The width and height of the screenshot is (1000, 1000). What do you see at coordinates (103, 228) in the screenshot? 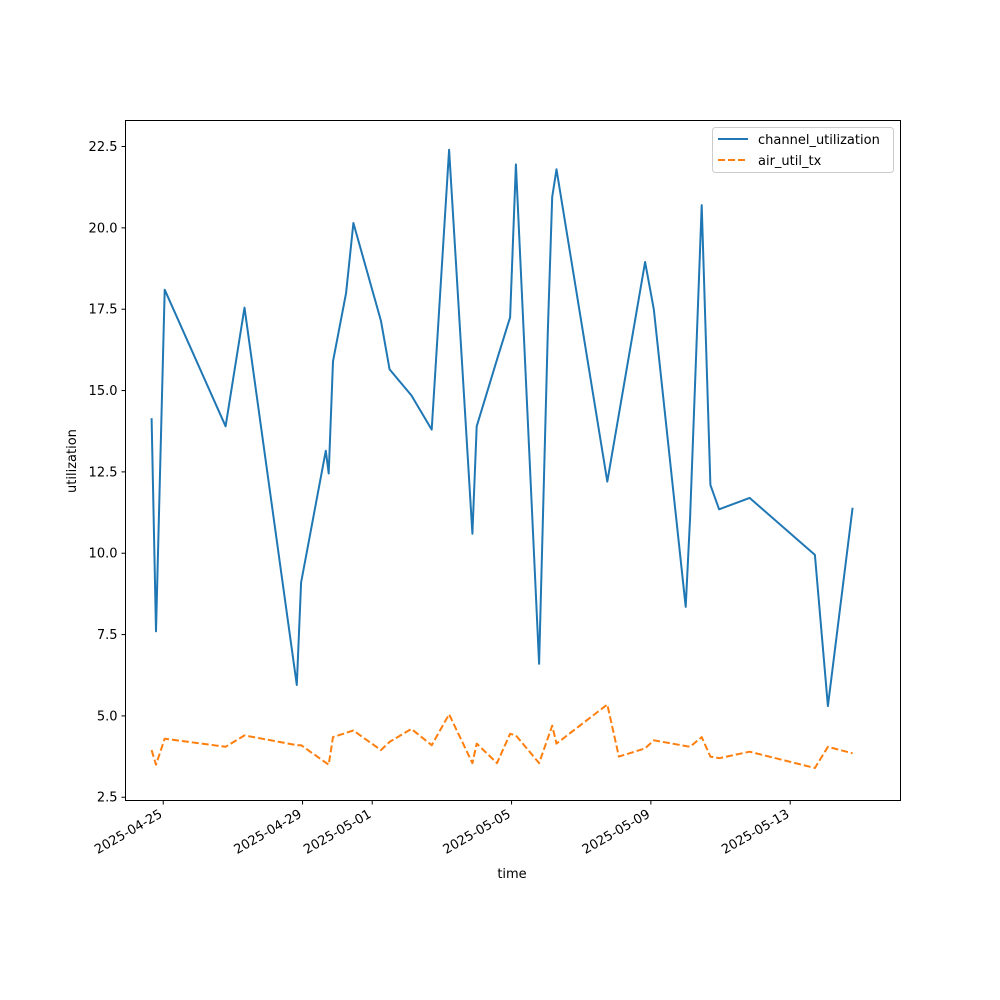
I see `y-tick-label: 20.0` at bounding box center [103, 228].